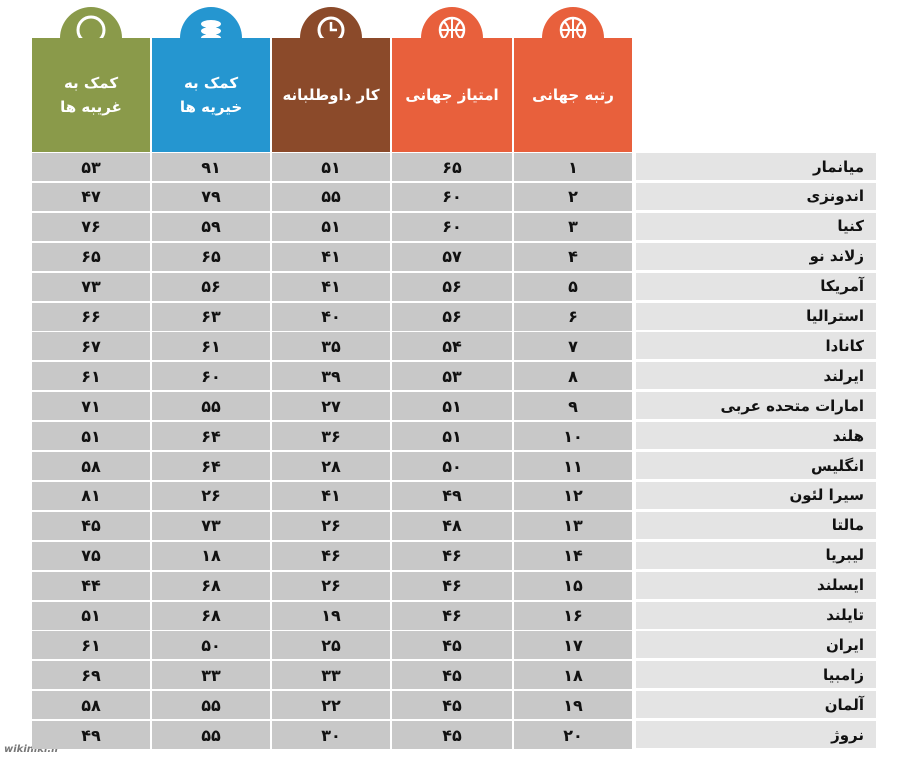 The width and height of the screenshot is (911, 764). I want to click on table-cell: ۵۹, so click(211, 226).